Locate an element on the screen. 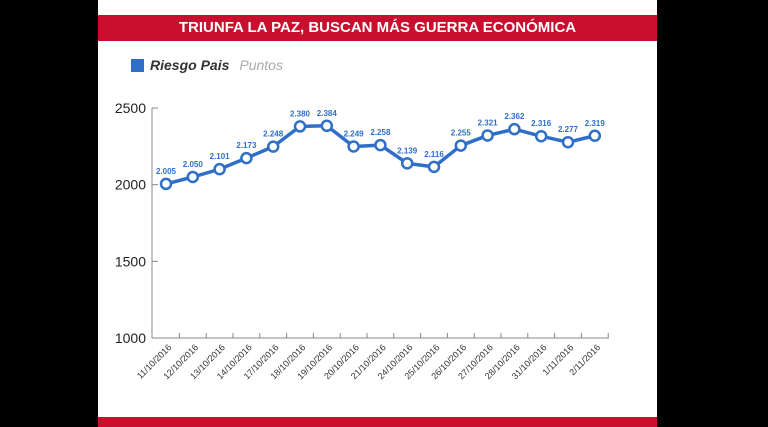 The image size is (768, 427). data-label: 2.101 is located at coordinates (220, 156).